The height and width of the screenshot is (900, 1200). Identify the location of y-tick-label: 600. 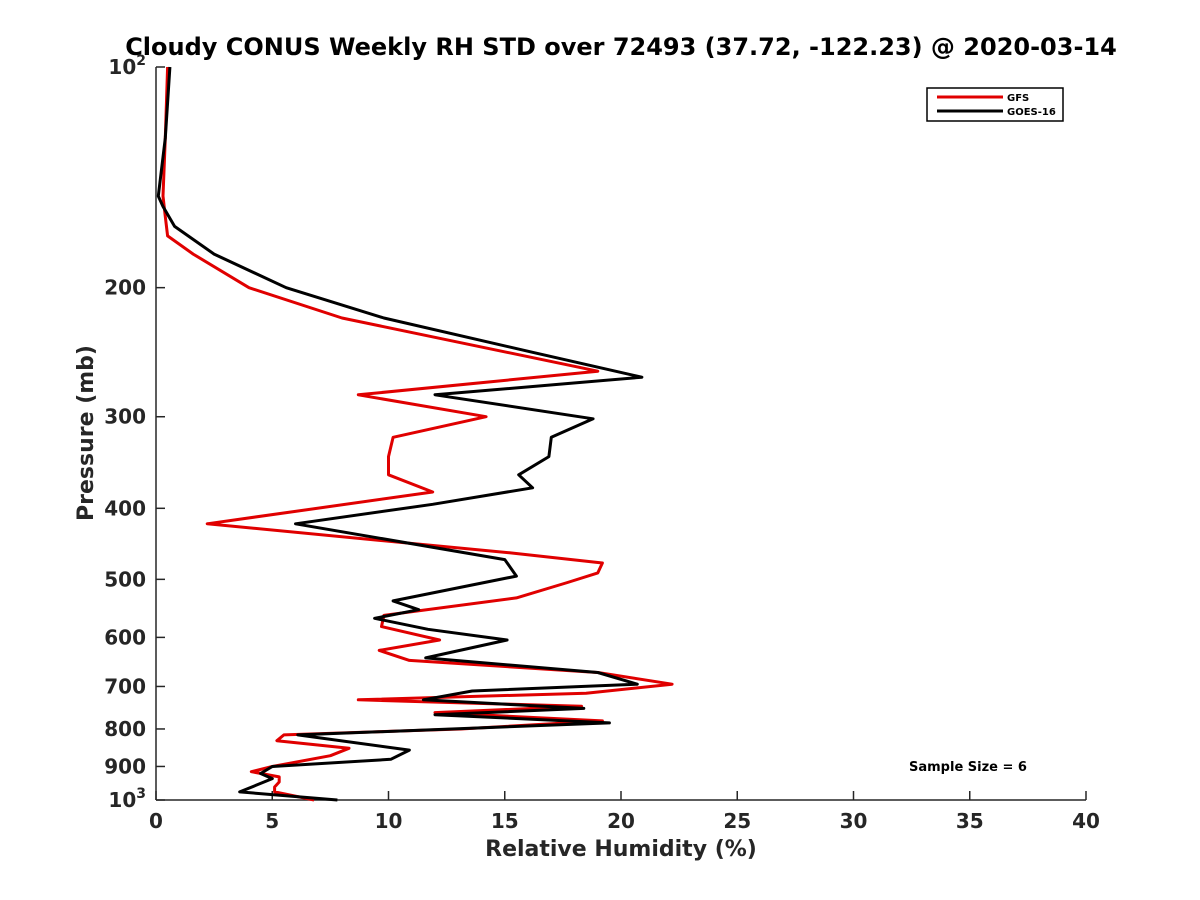
(125, 637).